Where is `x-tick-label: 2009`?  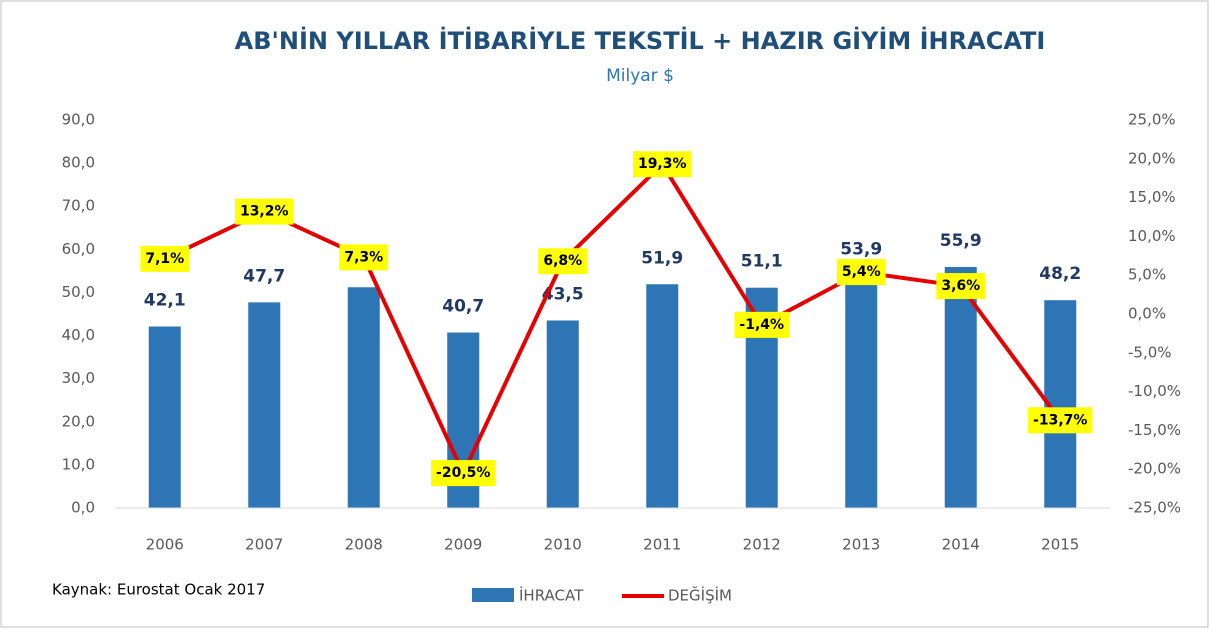
x-tick-label: 2009 is located at coordinates (463, 545).